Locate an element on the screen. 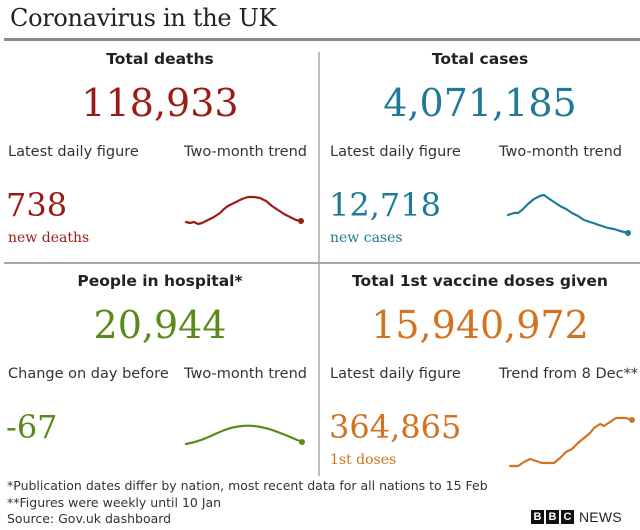 The image size is (640, 530). panel-title: Total 1st vaccine doses given is located at coordinates (480, 281).